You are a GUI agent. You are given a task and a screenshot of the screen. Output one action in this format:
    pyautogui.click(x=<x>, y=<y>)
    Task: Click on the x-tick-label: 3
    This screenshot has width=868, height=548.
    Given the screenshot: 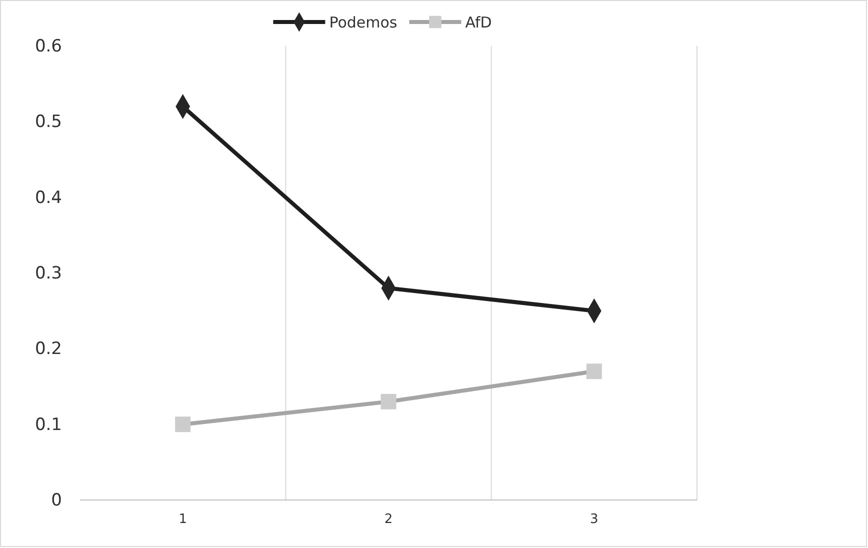 What is the action you would take?
    pyautogui.click(x=594, y=520)
    